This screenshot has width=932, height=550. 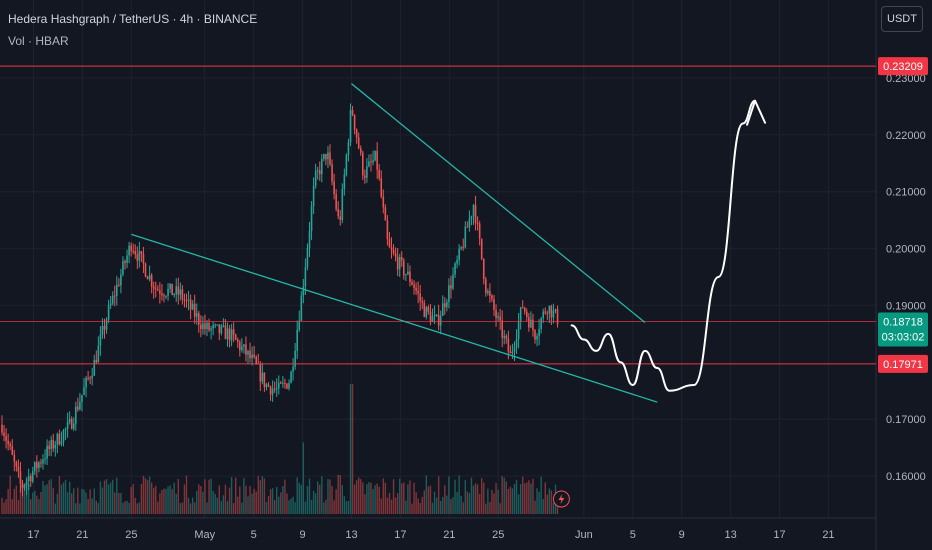 I want to click on time-tick-label: 21, so click(x=828, y=535).